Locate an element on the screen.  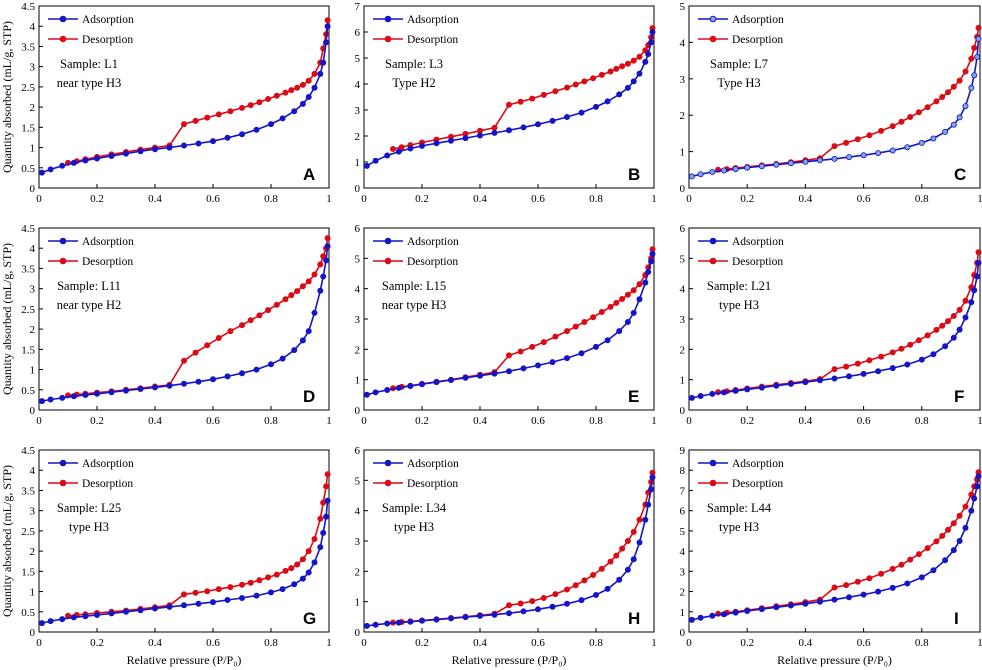
y-tick-label: 0.5 is located at coordinates (28, 391).